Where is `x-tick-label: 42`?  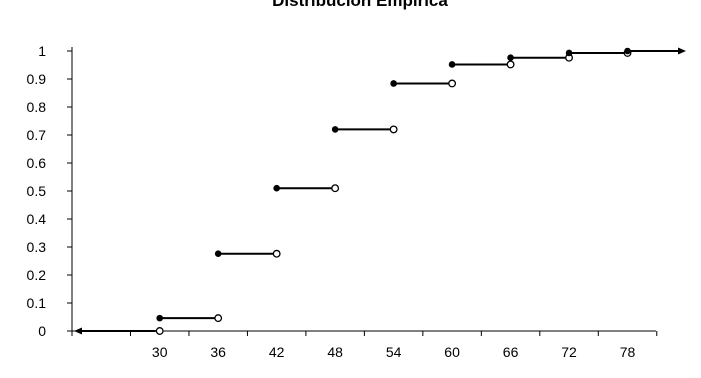 x-tick-label: 42 is located at coordinates (277, 352).